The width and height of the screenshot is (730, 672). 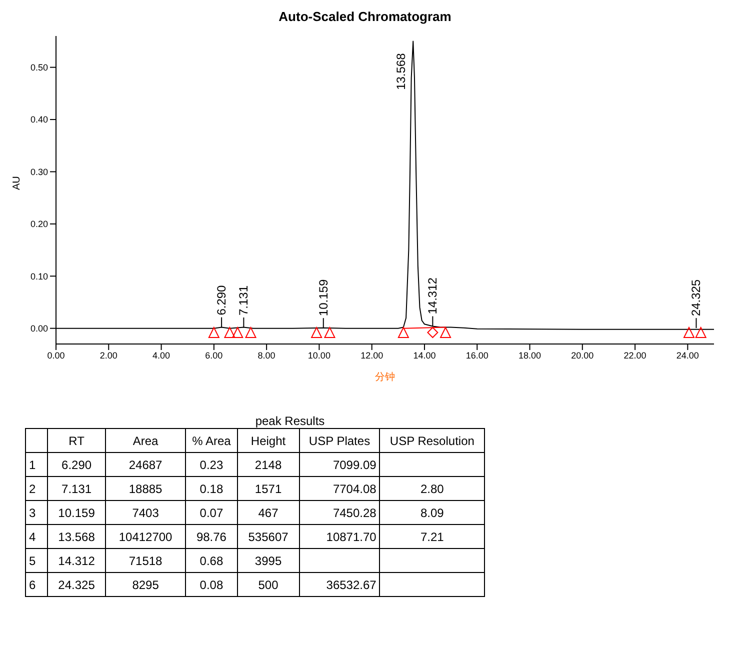 I want to click on x-tick-label: 0.00, so click(x=56, y=355).